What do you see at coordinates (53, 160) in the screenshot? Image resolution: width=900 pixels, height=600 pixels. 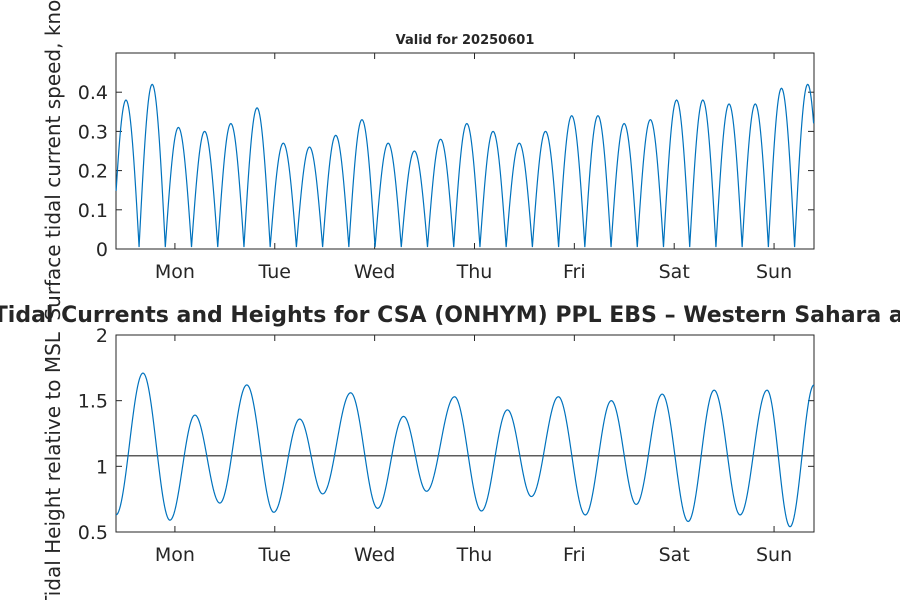 I see `y-axis-label: Surface tidal current speed, knots` at bounding box center [53, 160].